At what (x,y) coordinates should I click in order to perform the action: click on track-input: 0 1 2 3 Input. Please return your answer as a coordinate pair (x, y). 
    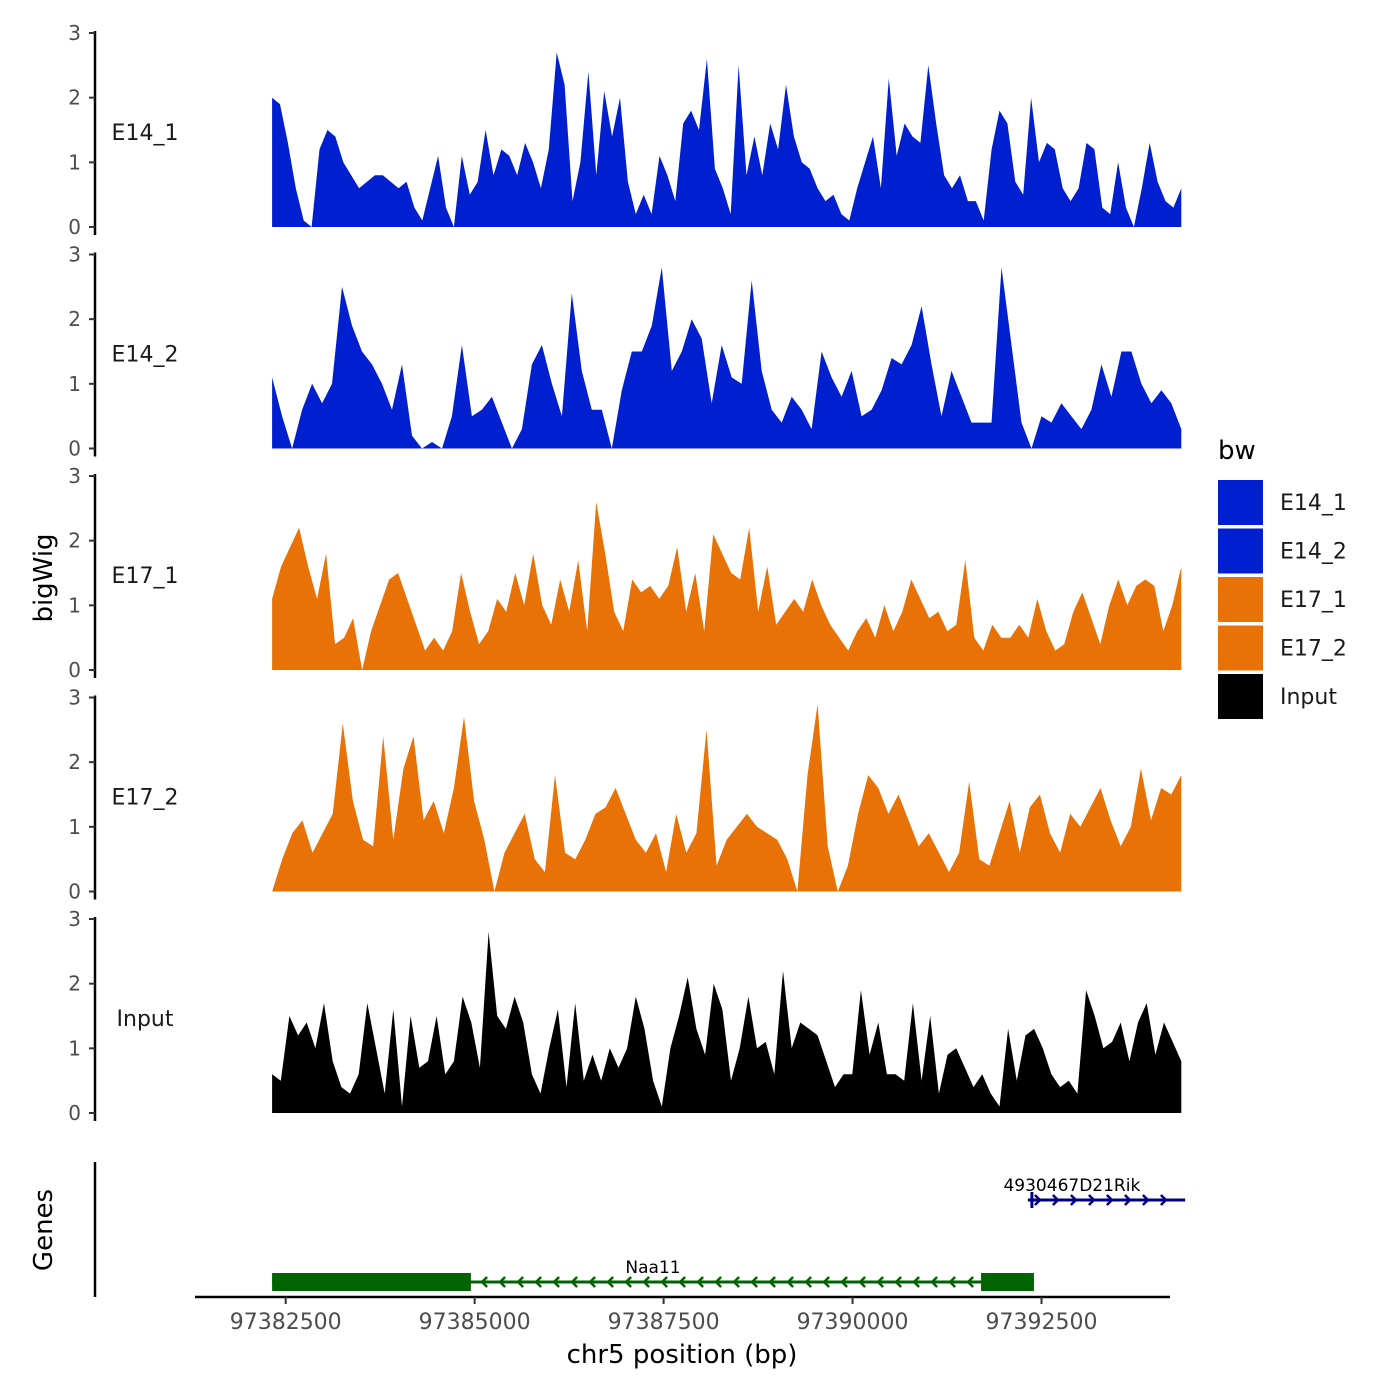
    Looking at the image, I should click on (625, 1016).